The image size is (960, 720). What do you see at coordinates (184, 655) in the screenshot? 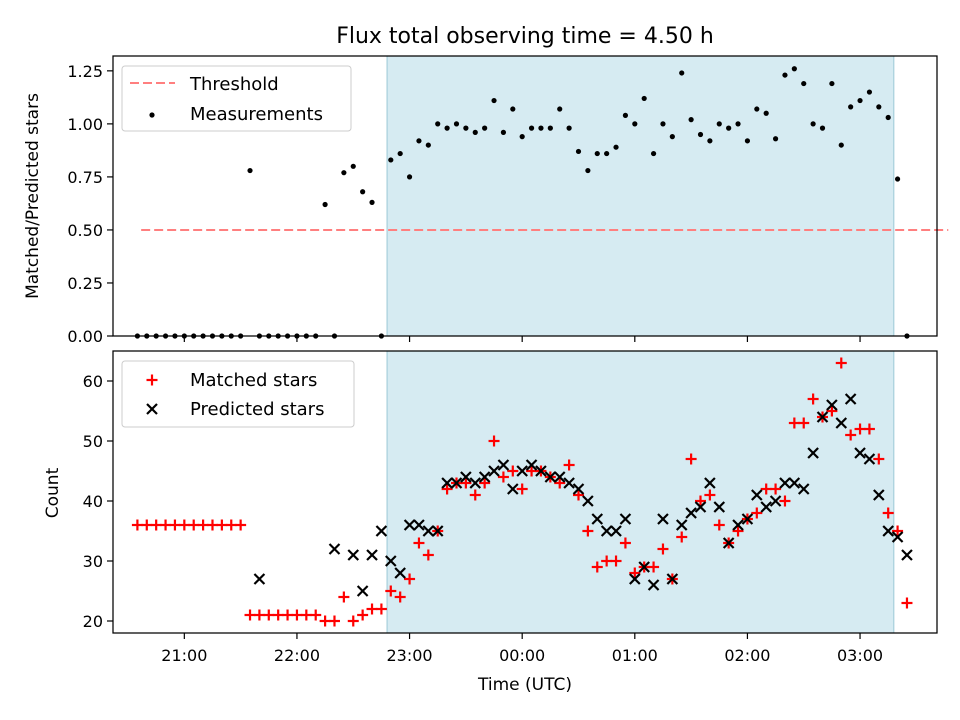
I see `bottom-x-tick-label: 21:00` at bounding box center [184, 655].